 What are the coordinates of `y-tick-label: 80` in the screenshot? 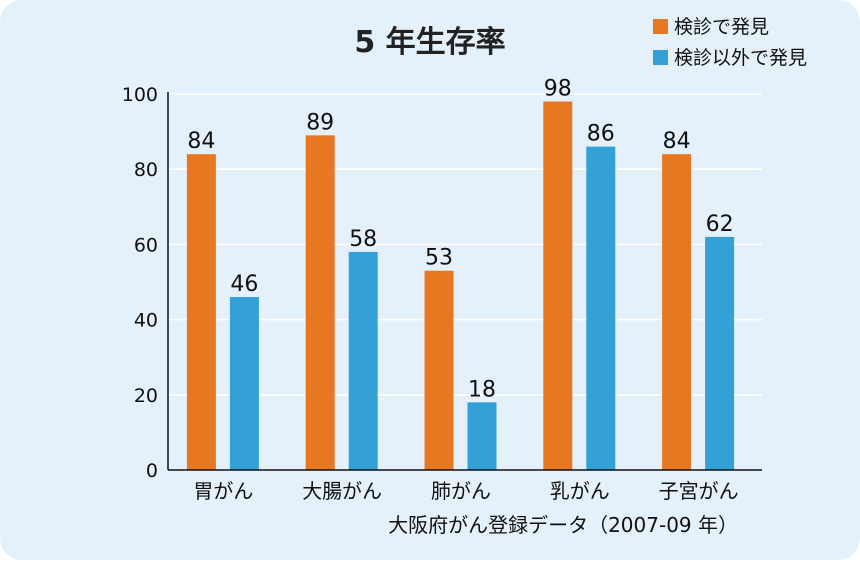 It's located at (146, 170).